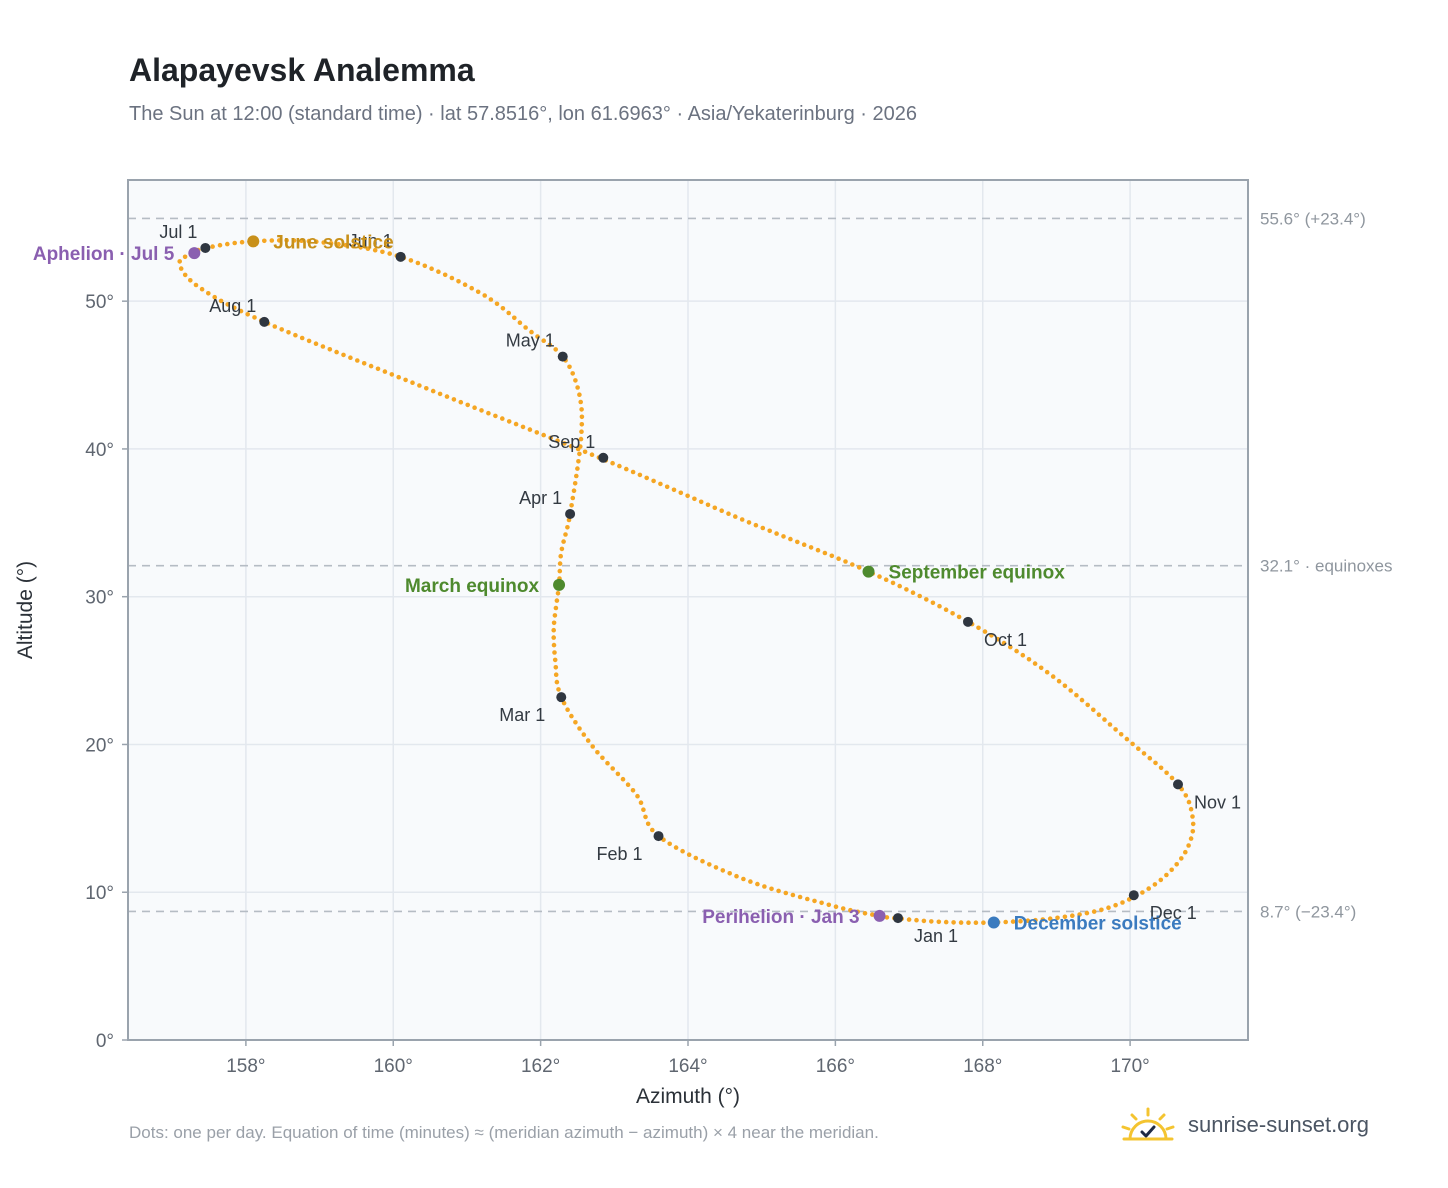  I want to click on event-label: September equinox, so click(977, 573).